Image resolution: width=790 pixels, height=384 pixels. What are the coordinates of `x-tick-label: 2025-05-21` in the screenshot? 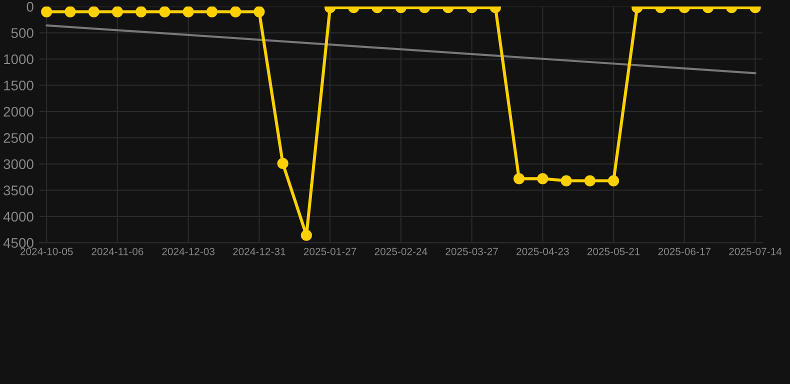 It's located at (613, 252).